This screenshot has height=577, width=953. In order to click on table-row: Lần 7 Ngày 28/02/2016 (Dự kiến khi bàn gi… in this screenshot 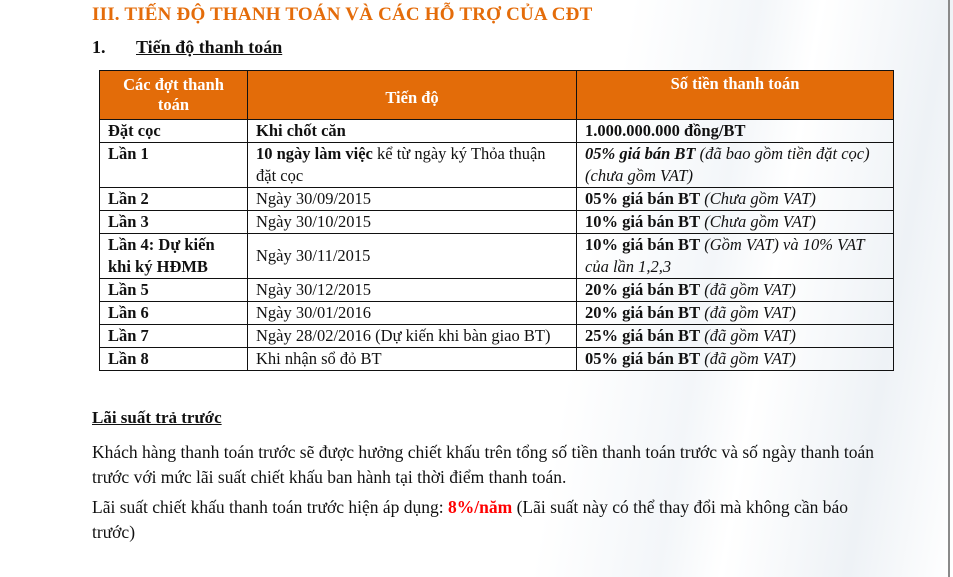, I will do `click(496, 336)`.